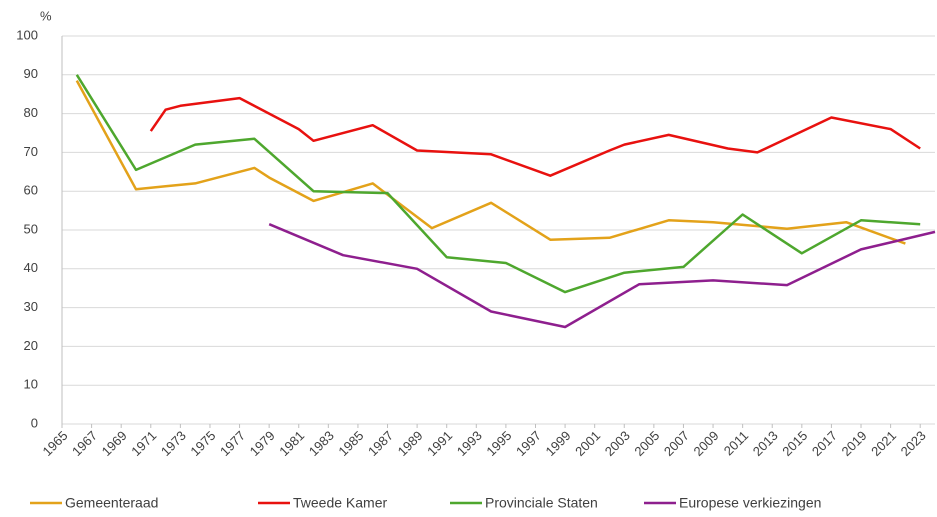 Image resolution: width=937 pixels, height=517 pixels. What do you see at coordinates (380, 443) in the screenshot?
I see `x-tick-label: 1987` at bounding box center [380, 443].